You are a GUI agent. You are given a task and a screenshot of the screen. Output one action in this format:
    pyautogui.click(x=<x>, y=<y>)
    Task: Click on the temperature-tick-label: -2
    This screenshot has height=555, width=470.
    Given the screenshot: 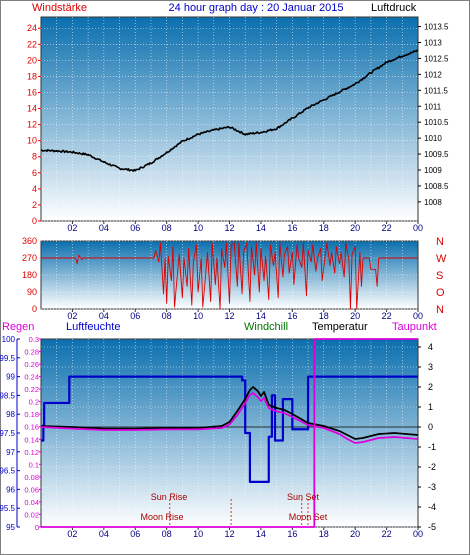 What is the action you would take?
    pyautogui.click(x=432, y=467)
    